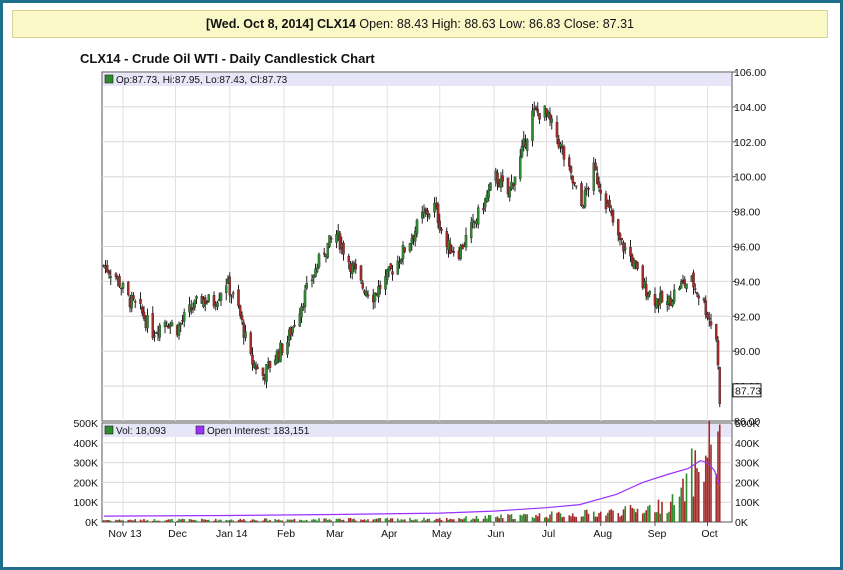  I want to click on quote-low-label: Low:, so click(512, 24).